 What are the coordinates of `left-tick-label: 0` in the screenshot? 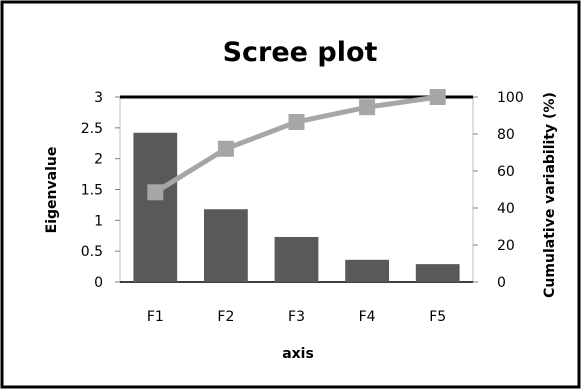 It's located at (98, 283).